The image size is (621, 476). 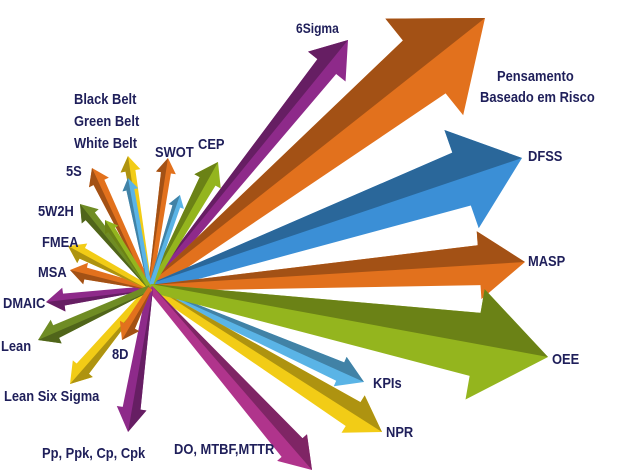 I want to click on arrow-npr, so click(x=265, y=359).